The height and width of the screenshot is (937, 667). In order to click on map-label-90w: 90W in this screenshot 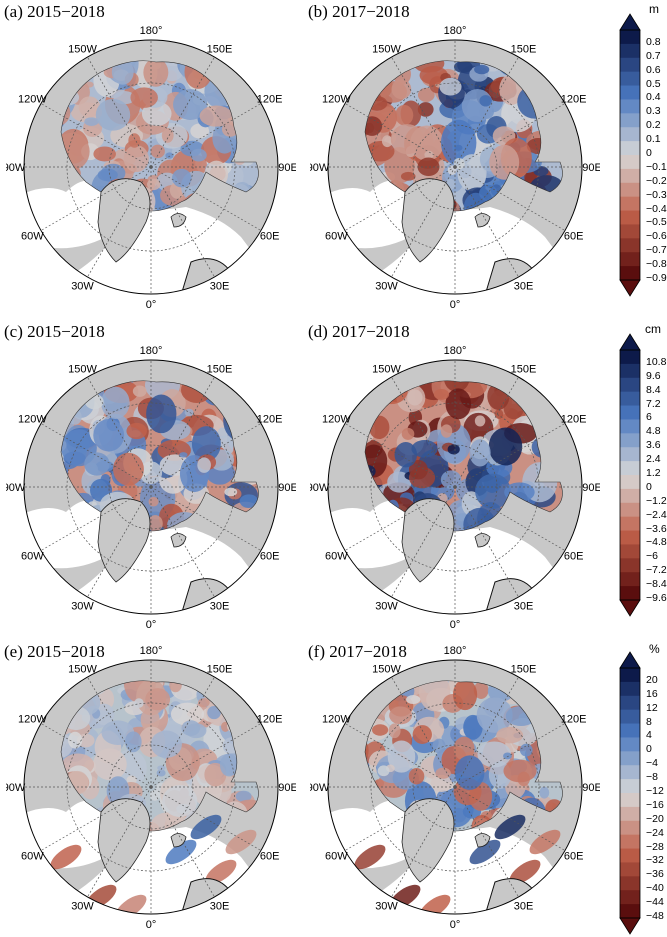, I will do `click(16, 488)`.